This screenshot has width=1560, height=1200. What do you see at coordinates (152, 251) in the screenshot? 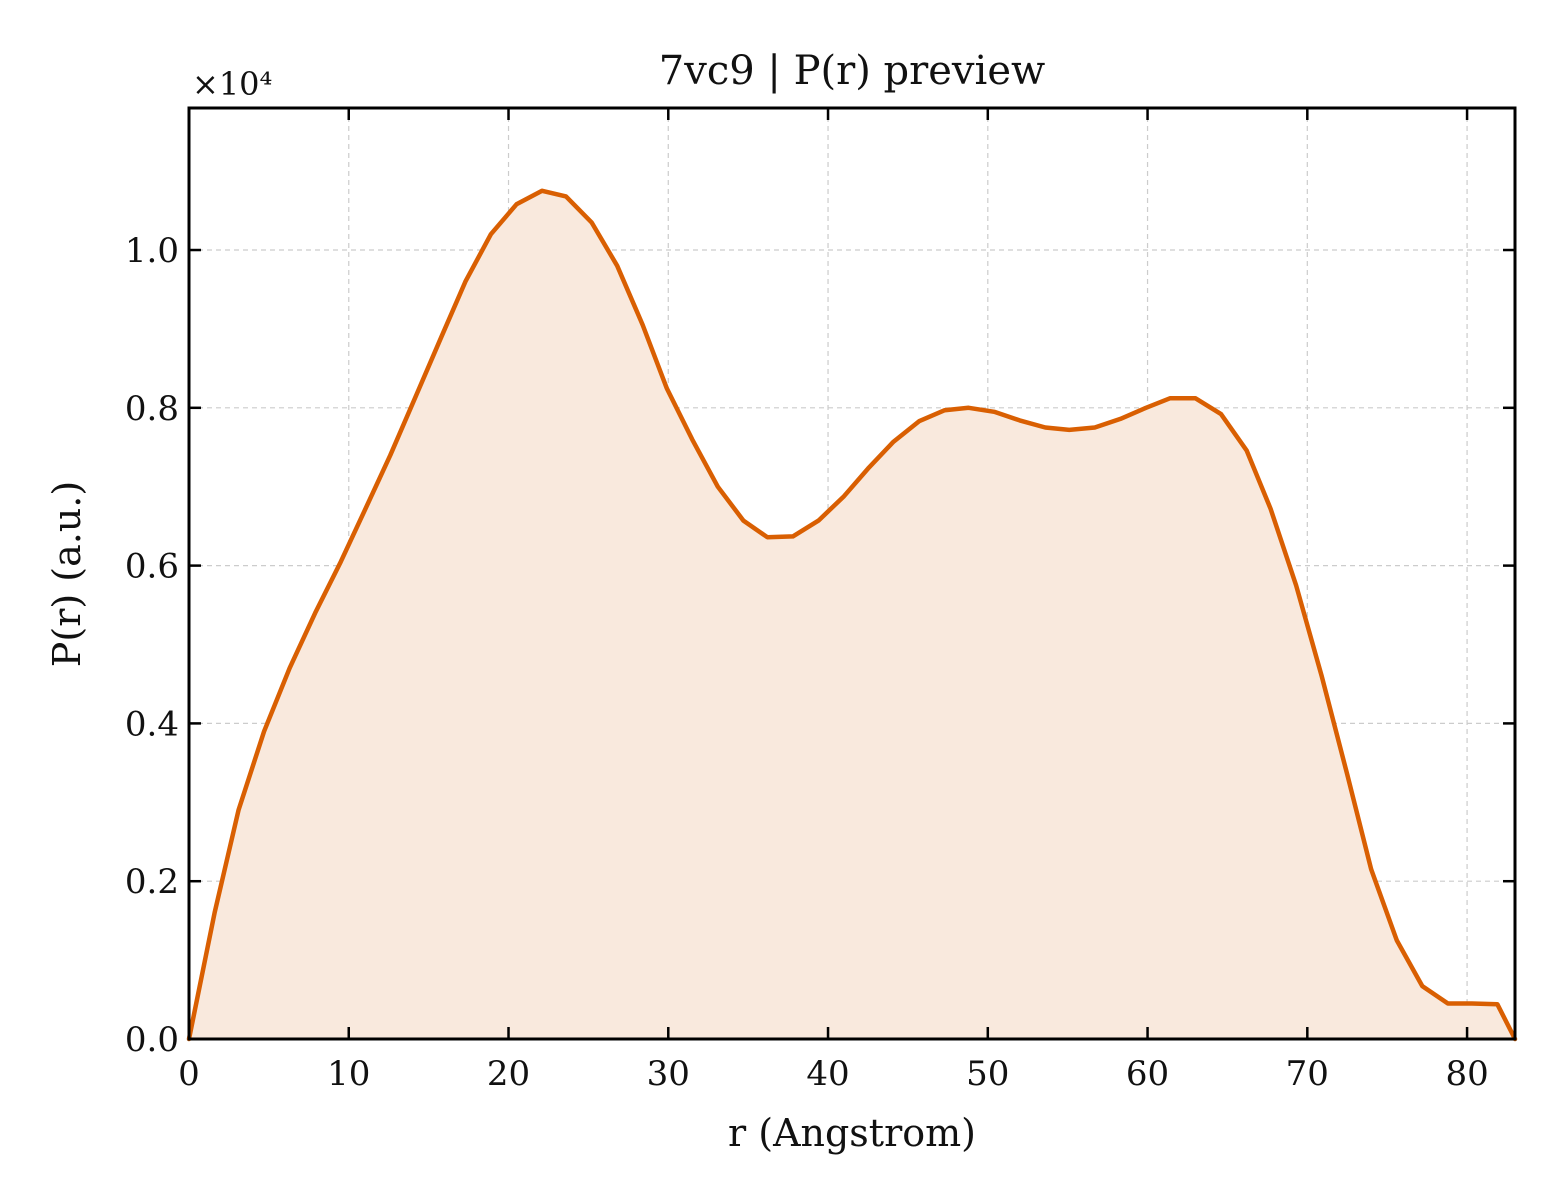
I see `y-tick-label: 1.0` at bounding box center [152, 251].